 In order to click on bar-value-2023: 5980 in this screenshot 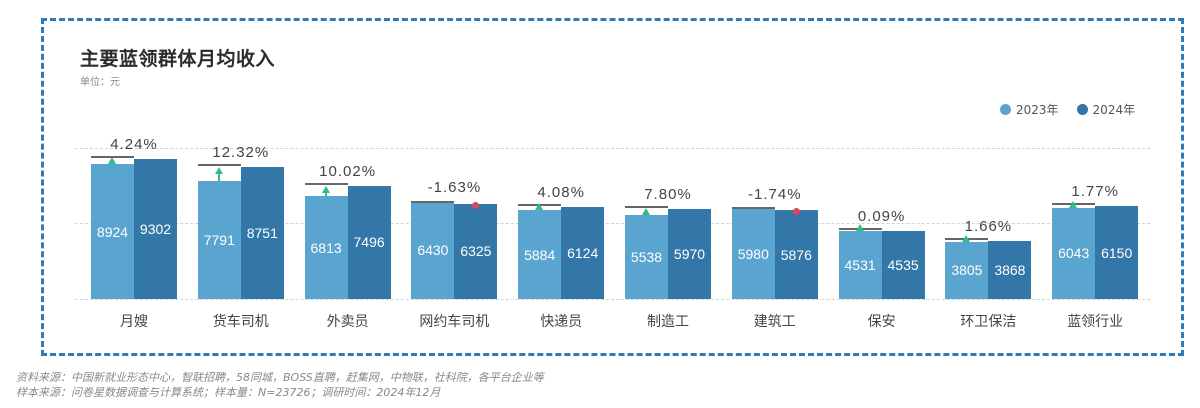, I will do `click(753, 253)`.